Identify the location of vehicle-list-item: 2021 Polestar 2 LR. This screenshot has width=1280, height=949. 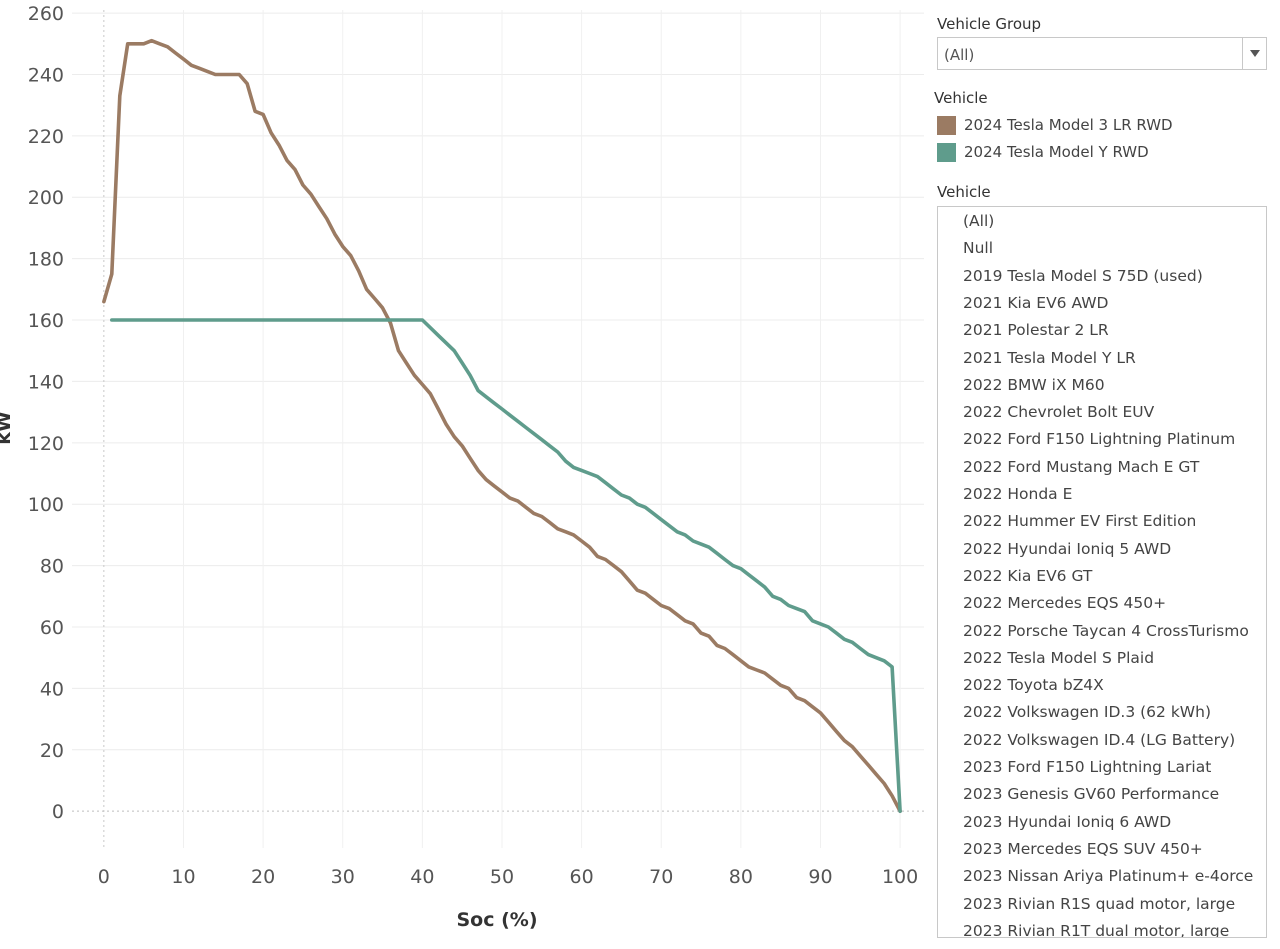
(1036, 330).